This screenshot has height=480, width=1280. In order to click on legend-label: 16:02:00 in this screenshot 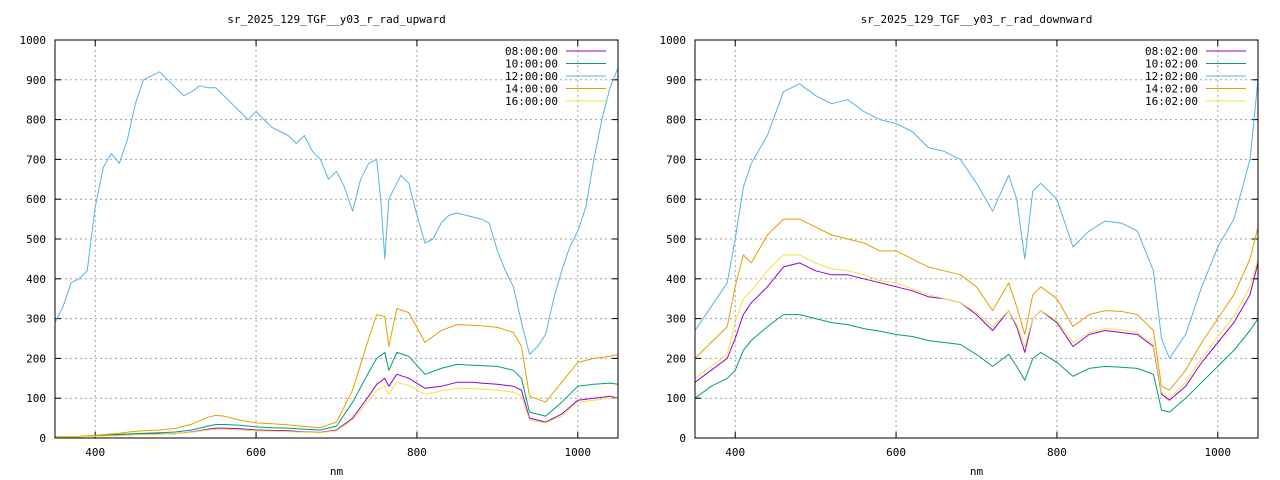, I will do `click(1171, 101)`.